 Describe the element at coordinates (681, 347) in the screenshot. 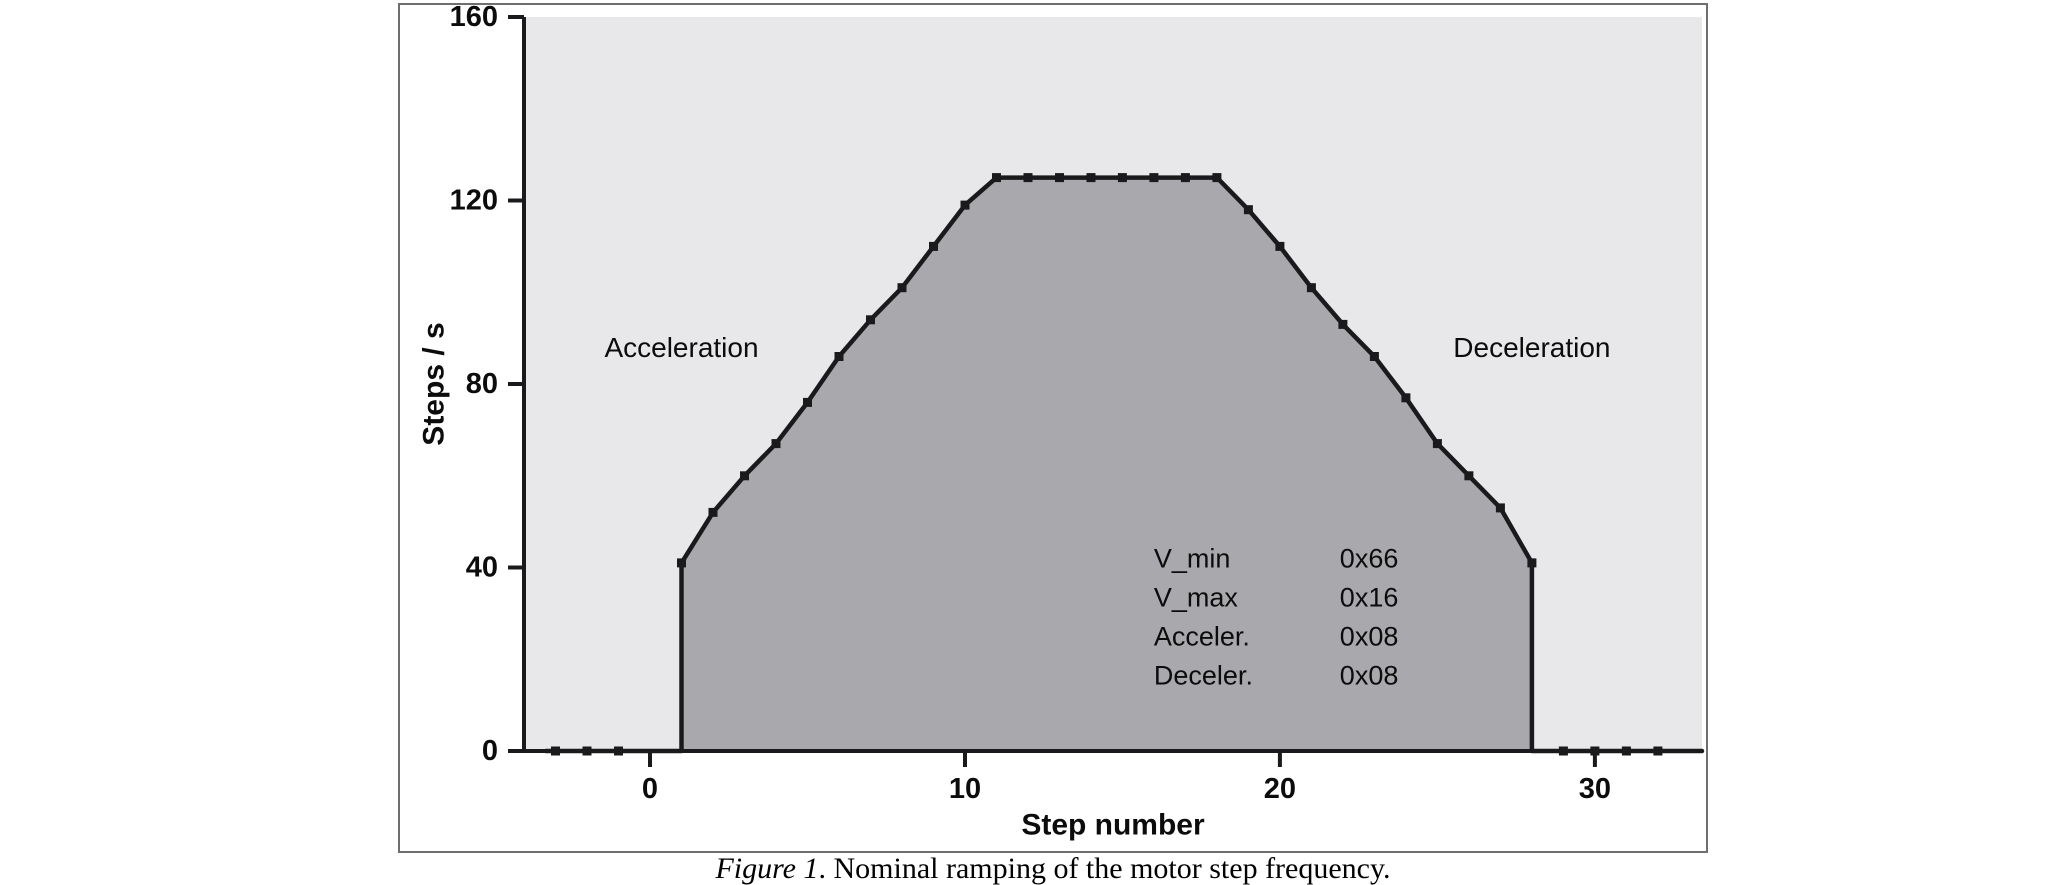

I see `svg-text: Acceleration` at that location.